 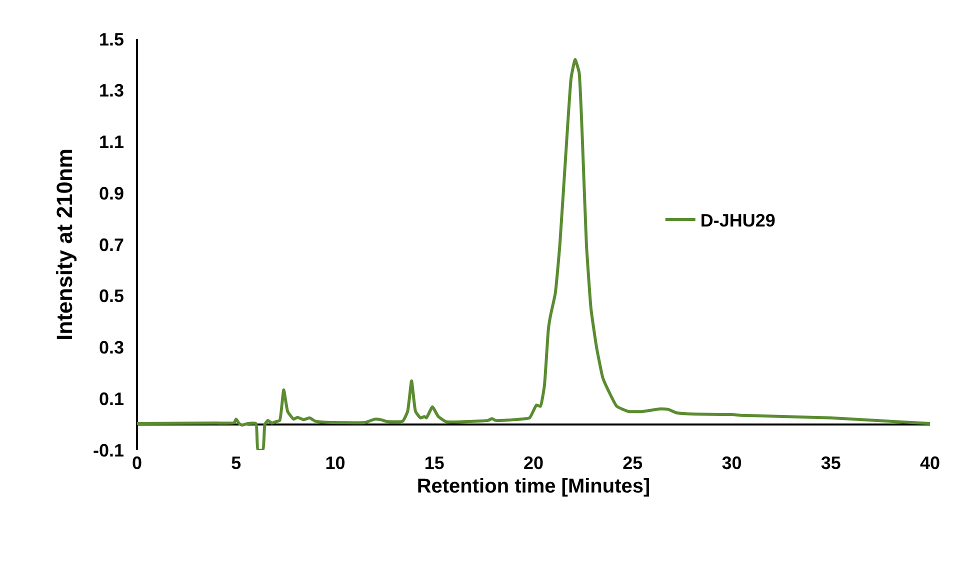 What do you see at coordinates (236, 463) in the screenshot?
I see `x-tick-label: 5` at bounding box center [236, 463].